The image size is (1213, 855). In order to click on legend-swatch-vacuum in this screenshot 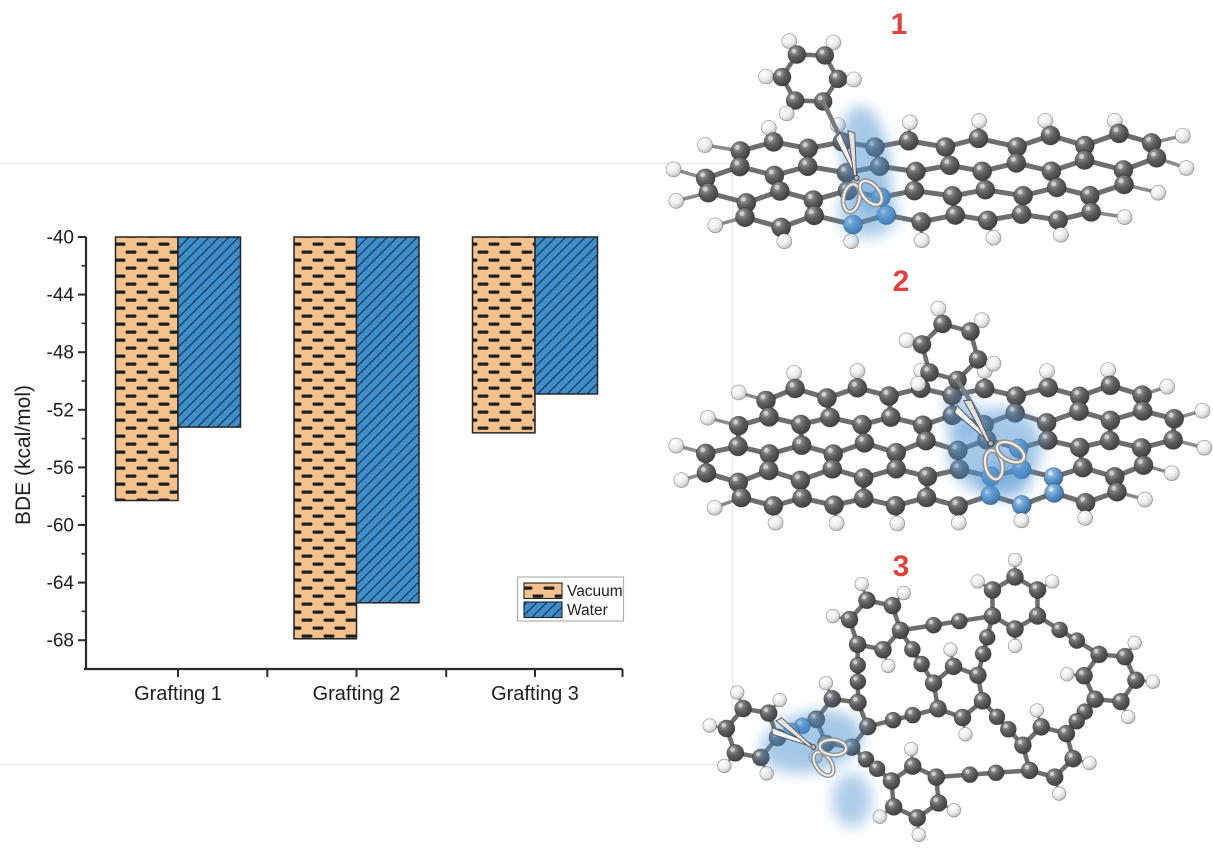, I will do `click(543, 591)`.